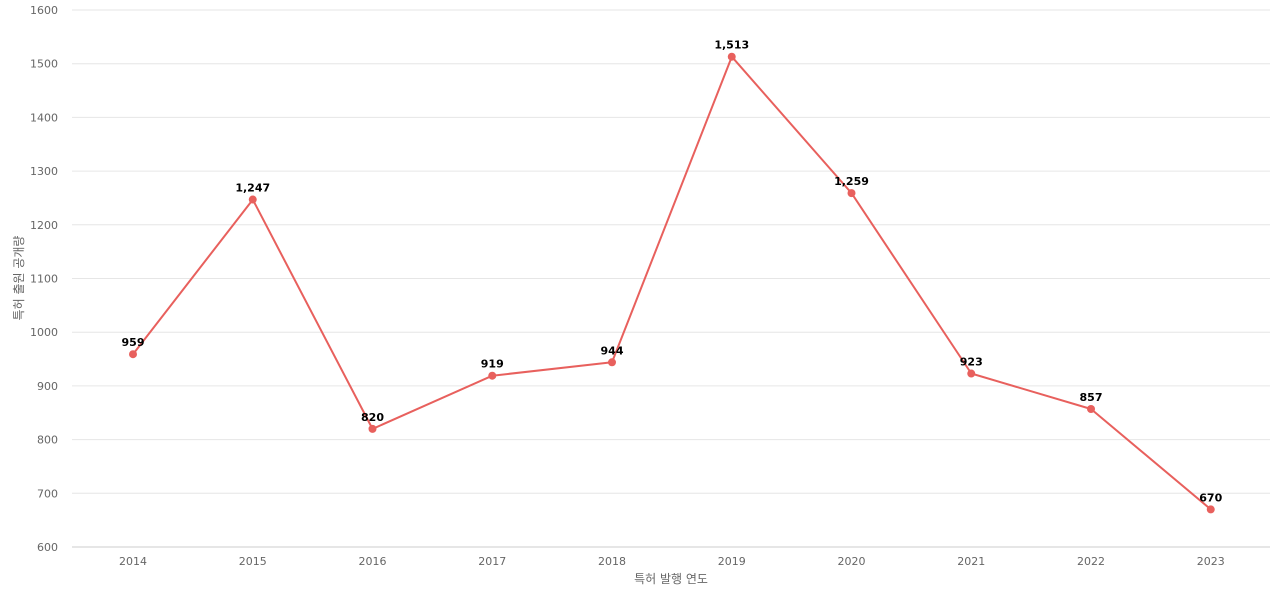  Describe the element at coordinates (44, 10) in the screenshot. I see `y-tick-label: 1600` at that location.